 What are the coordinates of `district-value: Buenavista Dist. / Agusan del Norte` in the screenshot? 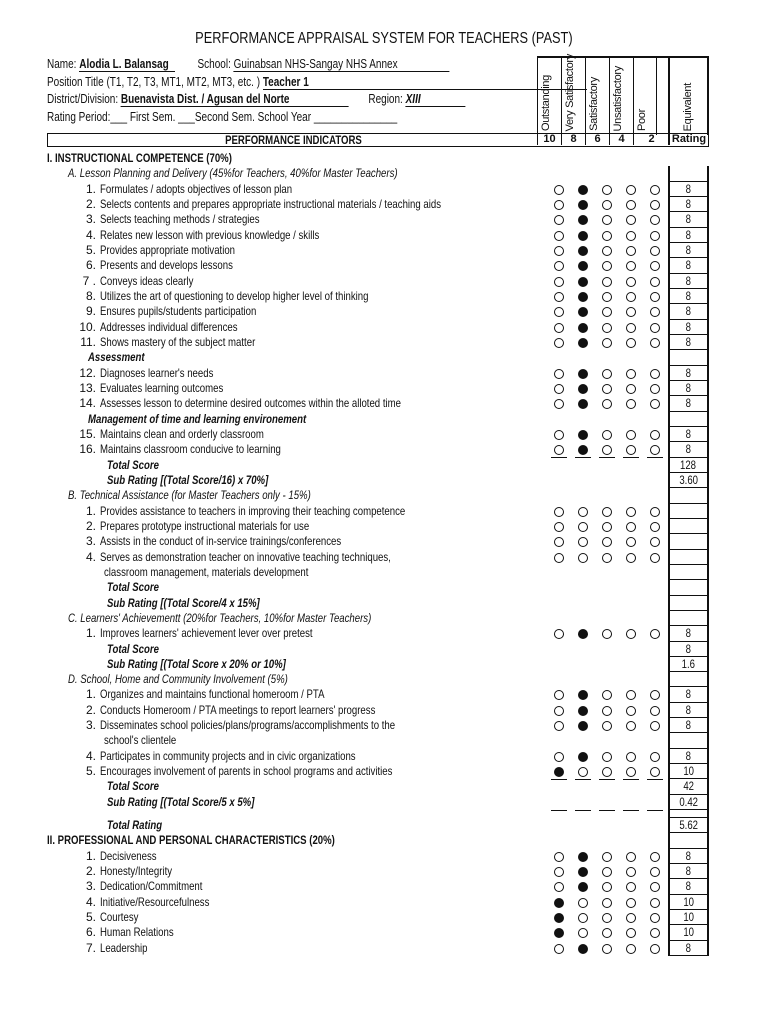 It's located at (234, 99).